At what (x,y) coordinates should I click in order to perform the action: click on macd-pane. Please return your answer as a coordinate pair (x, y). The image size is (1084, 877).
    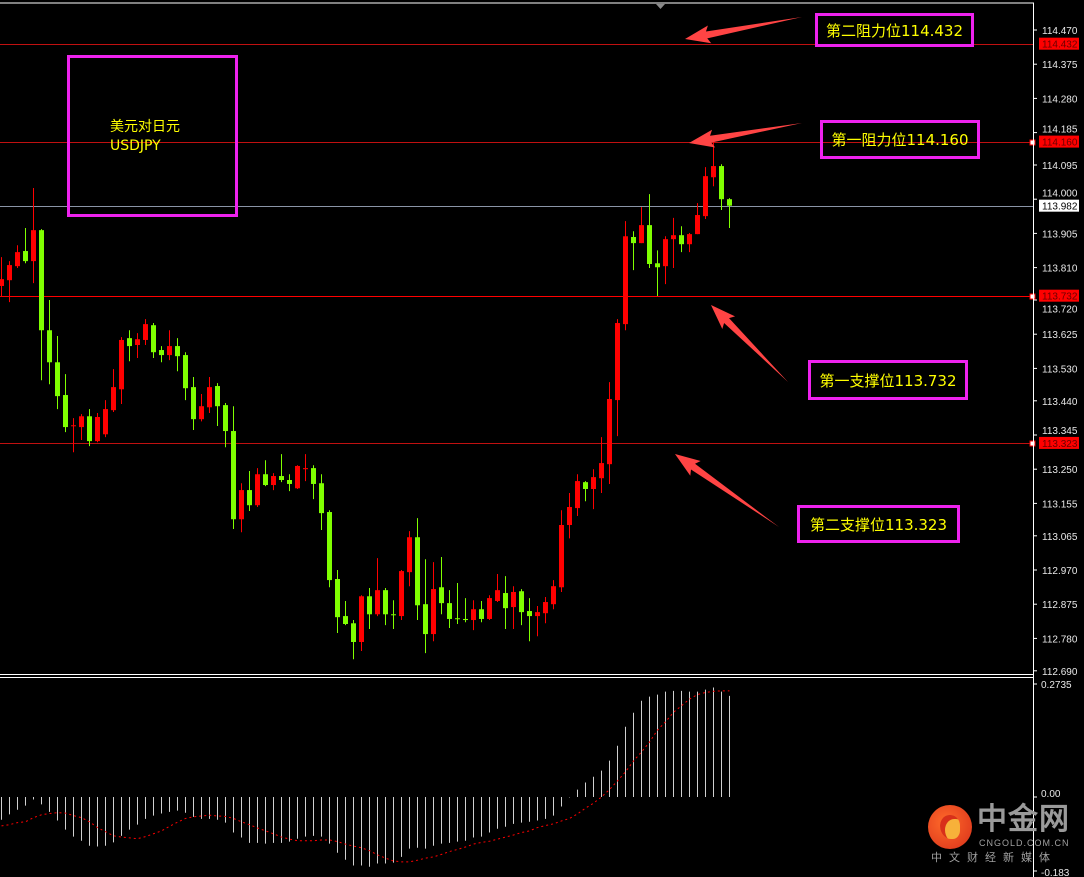
    Looking at the image, I should click on (365, 777).